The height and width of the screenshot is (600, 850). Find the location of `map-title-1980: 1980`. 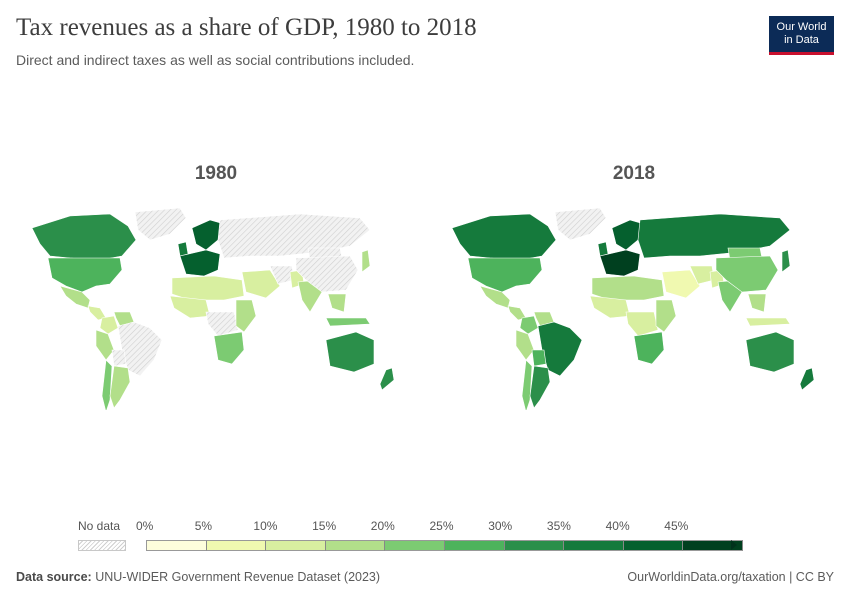

map-title-1980: 1980 is located at coordinates (216, 173).